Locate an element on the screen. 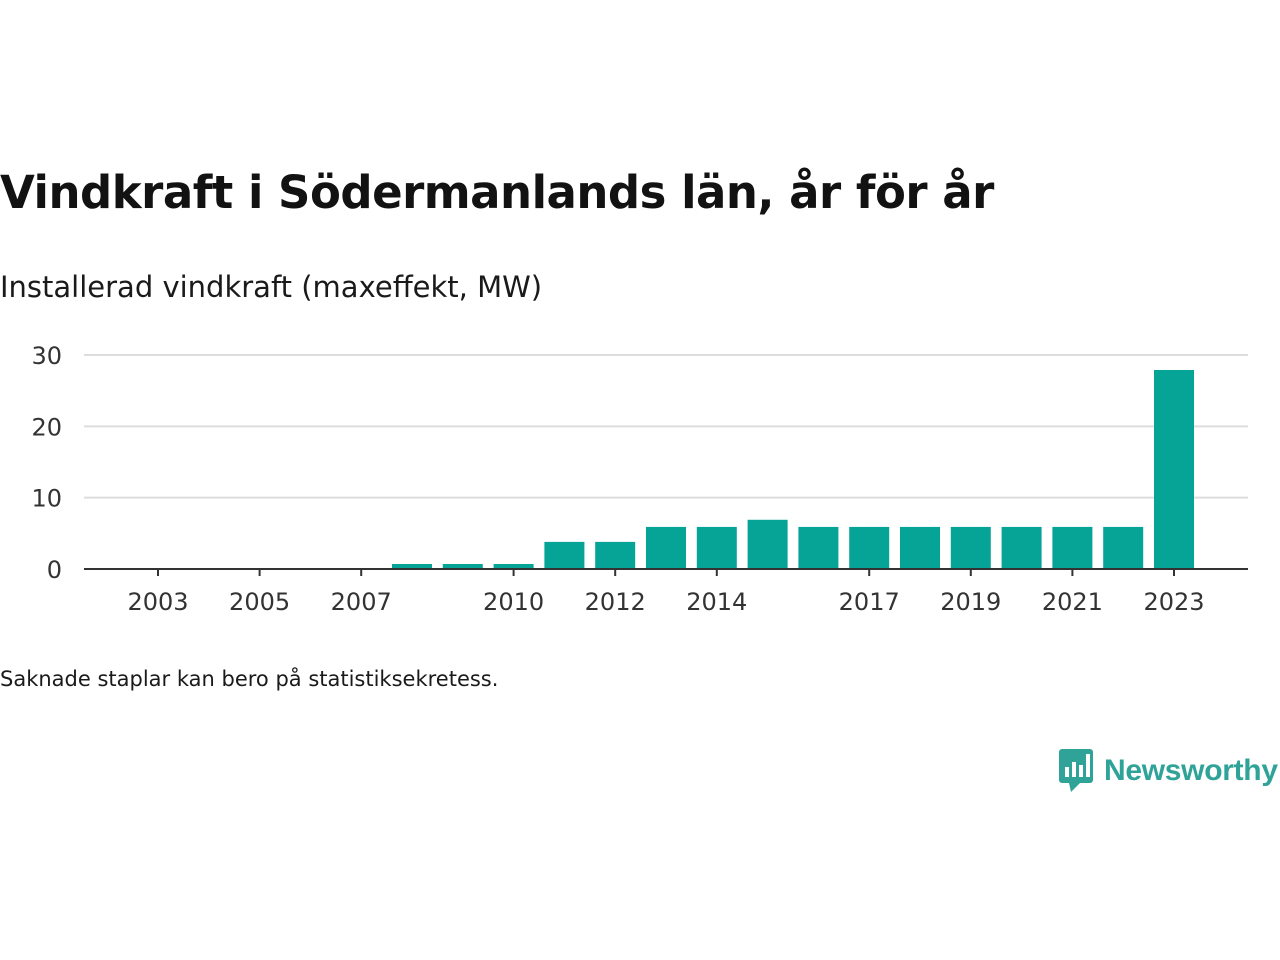 The width and height of the screenshot is (1280, 960). chart-title: Vindkraft i Södermanlands län, år för år is located at coordinates (497, 192).